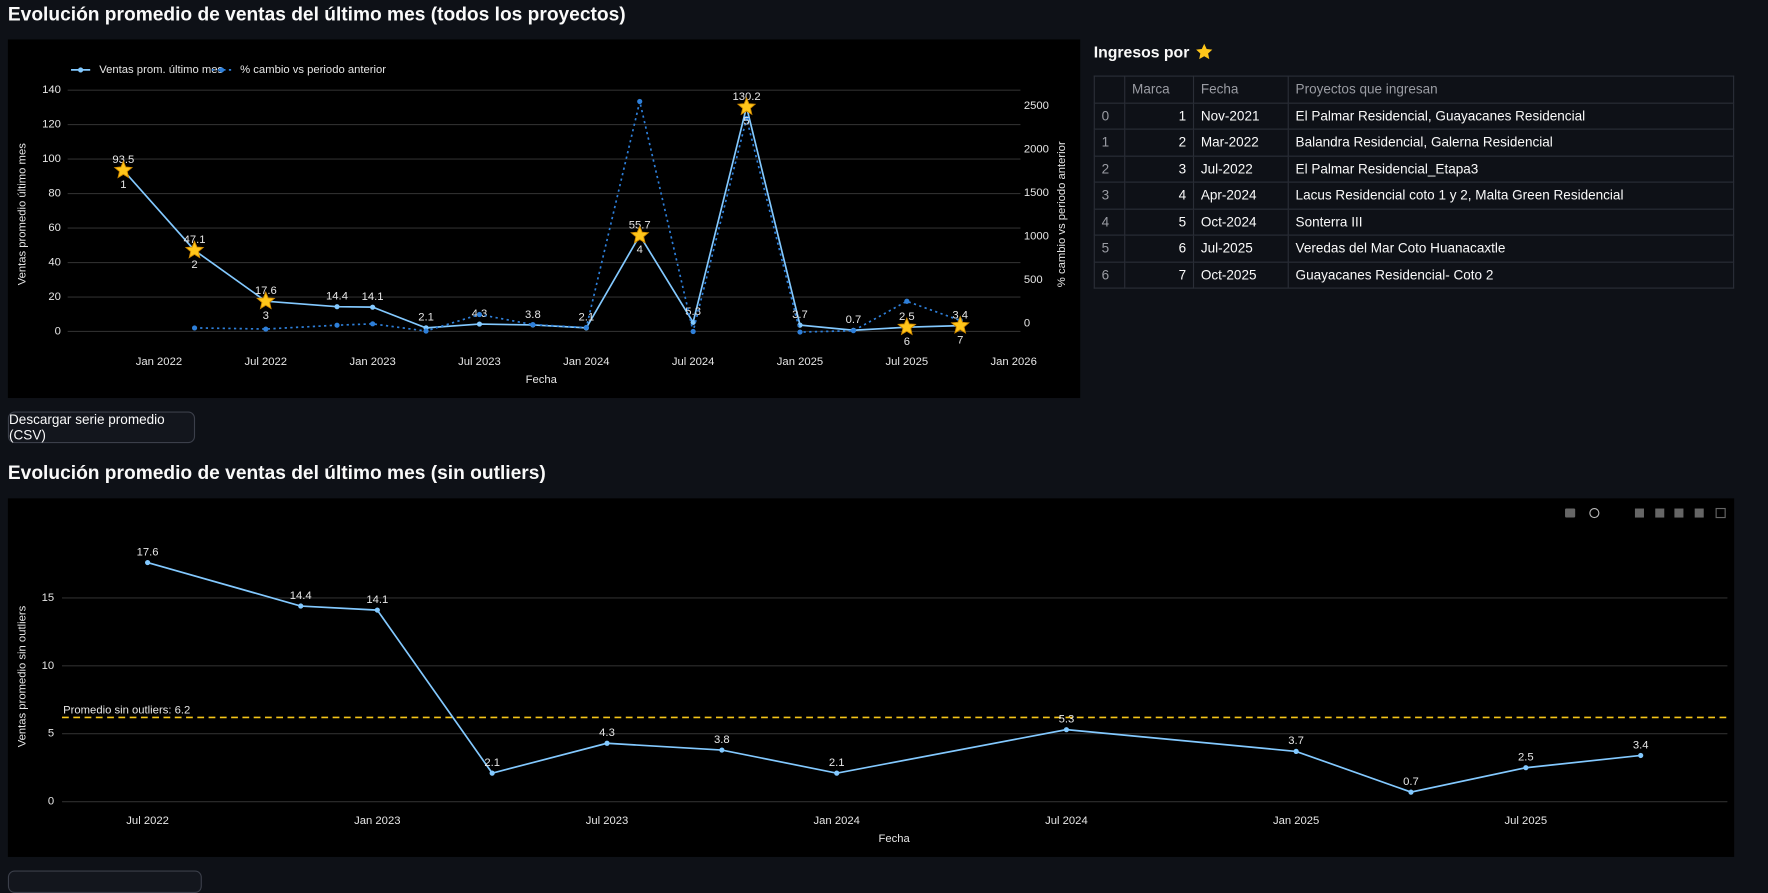 The image size is (1768, 893). What do you see at coordinates (54, 297) in the screenshot?
I see `y-tick-label: 20` at bounding box center [54, 297].